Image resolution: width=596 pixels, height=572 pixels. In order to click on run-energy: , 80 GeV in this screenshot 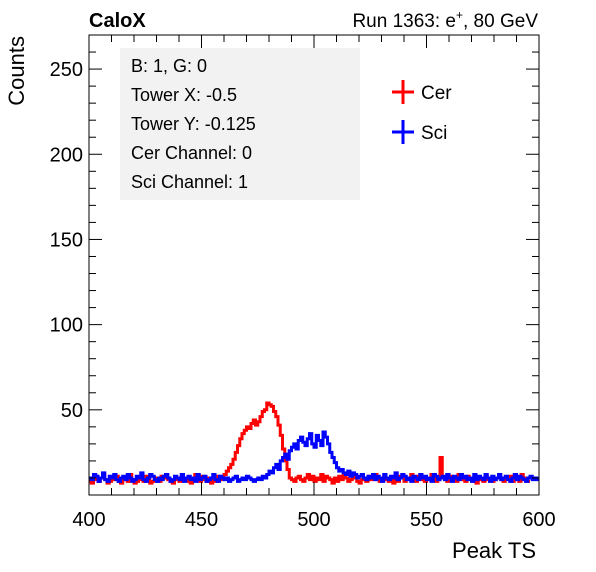, I will do `click(500, 21)`.